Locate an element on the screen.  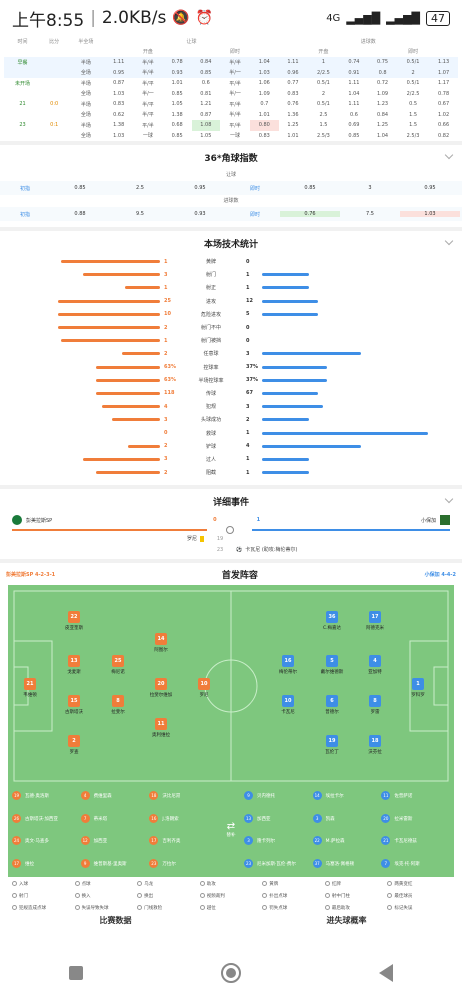
sub-player: 23 尼米加斯·瓦伦·费尔 is located at coordinates (278, 866).